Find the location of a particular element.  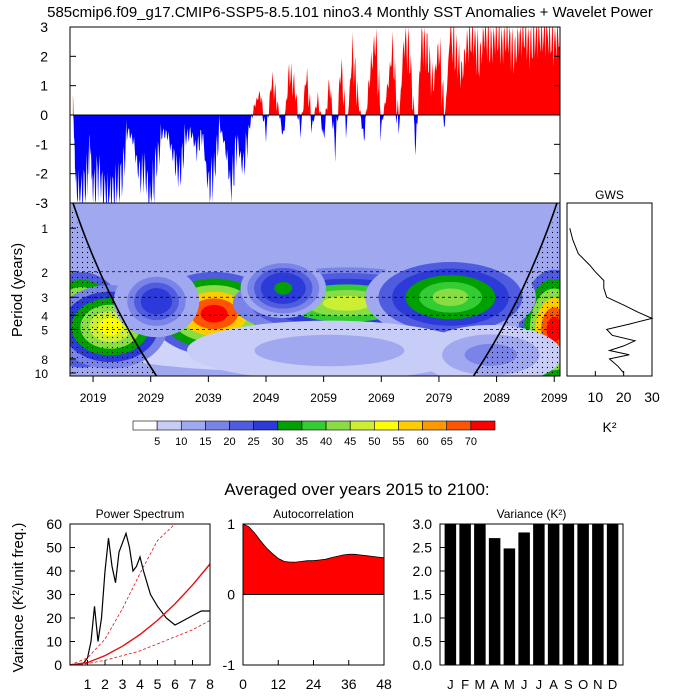

legend-label: 25 is located at coordinates (254, 442).